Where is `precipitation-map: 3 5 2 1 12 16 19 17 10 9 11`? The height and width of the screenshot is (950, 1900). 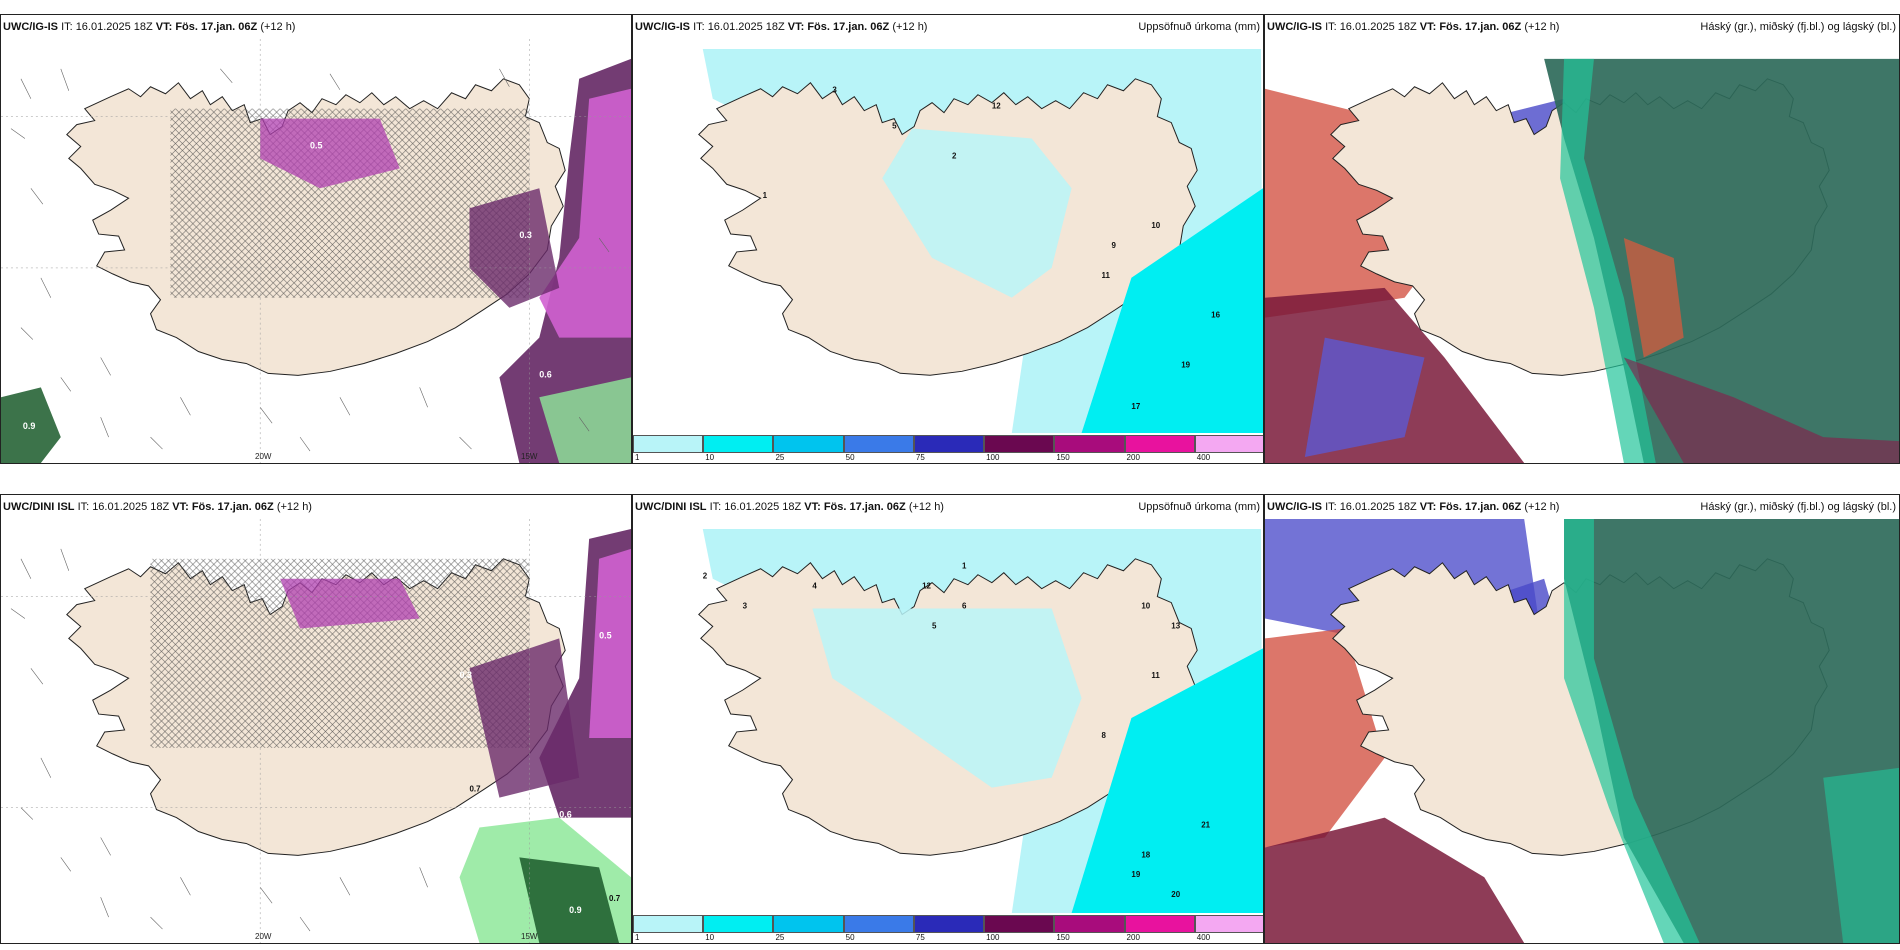
precipitation-map: 3 5 2 1 12 16 19 17 10 9 11 is located at coordinates (948, 236).